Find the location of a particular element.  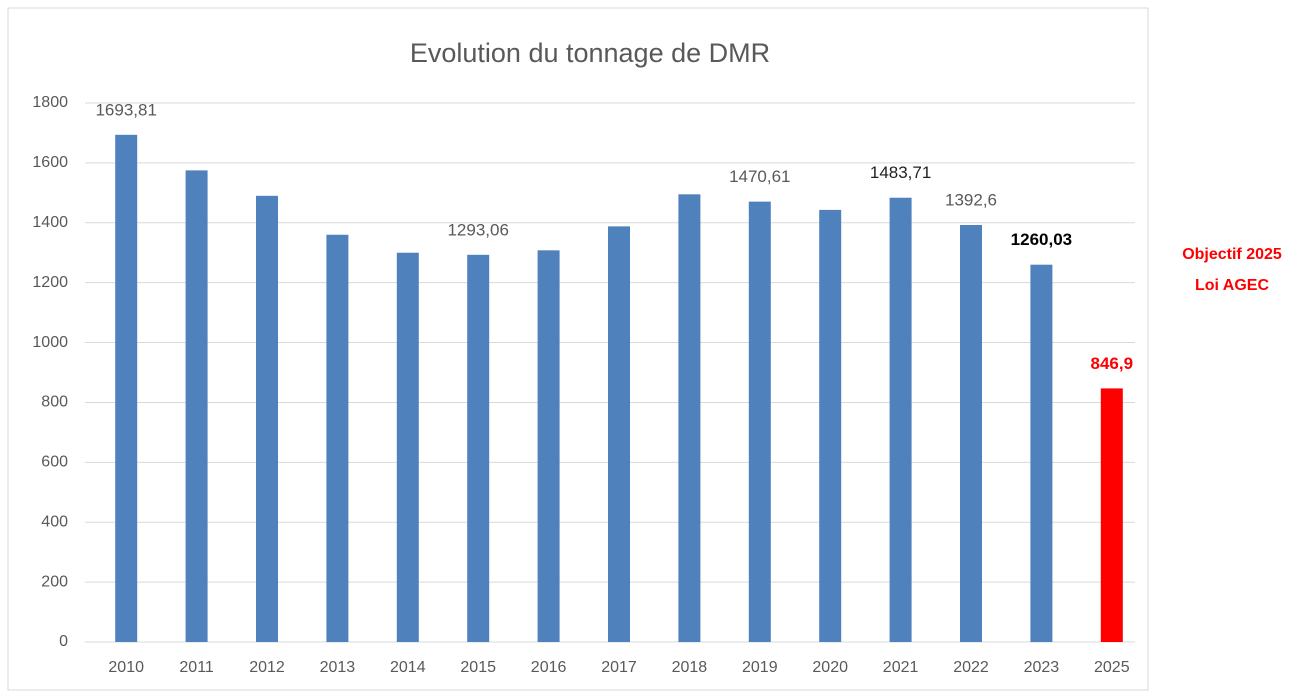

annotation: Objectif 2025 is located at coordinates (1232, 254).